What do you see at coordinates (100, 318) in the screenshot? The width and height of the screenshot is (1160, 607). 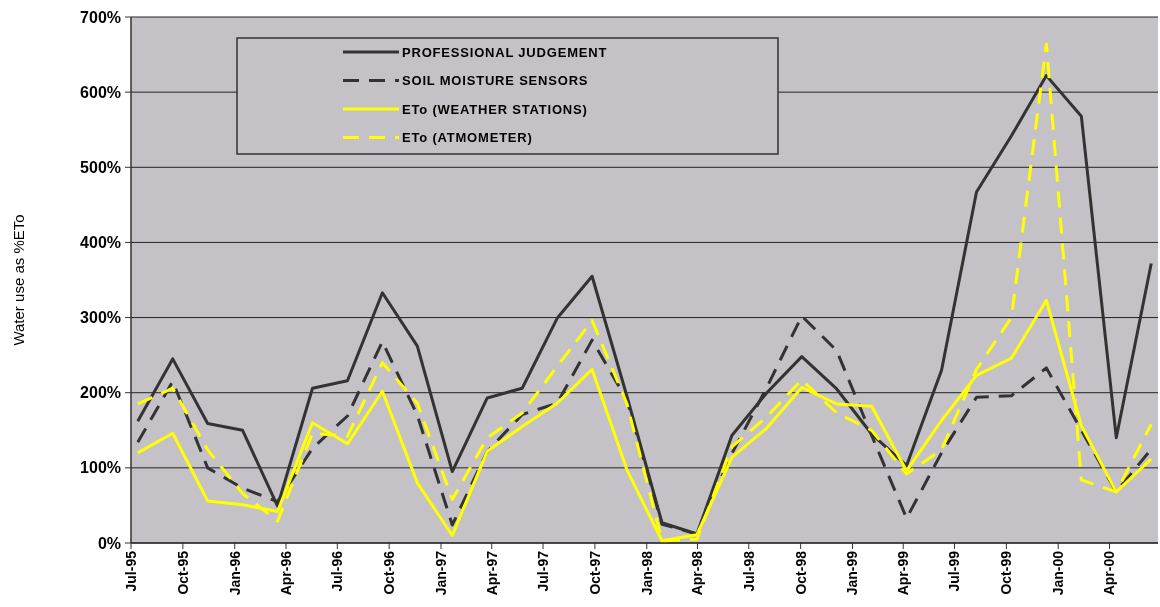 I see `y-tick-label: 300%` at bounding box center [100, 318].